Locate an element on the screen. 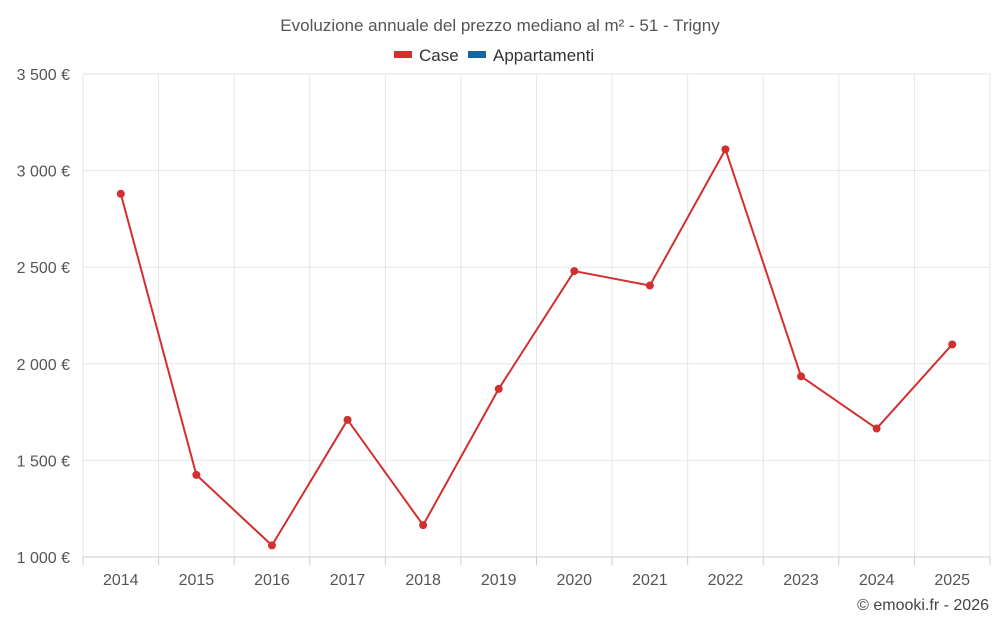 The image size is (1000, 625). legend-swatch-appartamenti is located at coordinates (477, 54).